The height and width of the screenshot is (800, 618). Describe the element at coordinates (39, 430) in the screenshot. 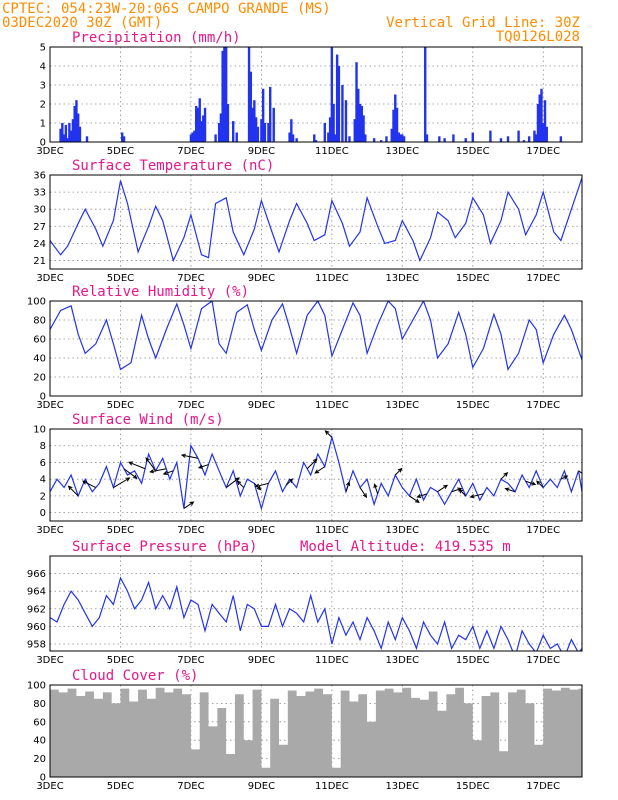

I see `y-tick-label: 10` at that location.